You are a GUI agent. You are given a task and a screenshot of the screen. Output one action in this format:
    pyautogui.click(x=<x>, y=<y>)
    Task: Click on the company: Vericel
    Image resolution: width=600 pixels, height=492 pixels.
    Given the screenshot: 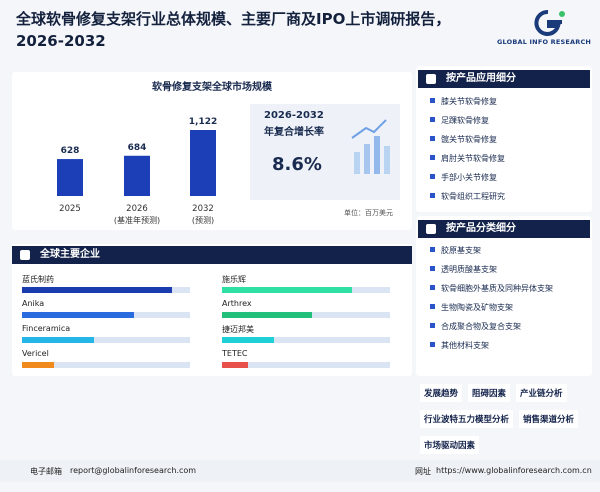 What is the action you would take?
    pyautogui.click(x=106, y=360)
    